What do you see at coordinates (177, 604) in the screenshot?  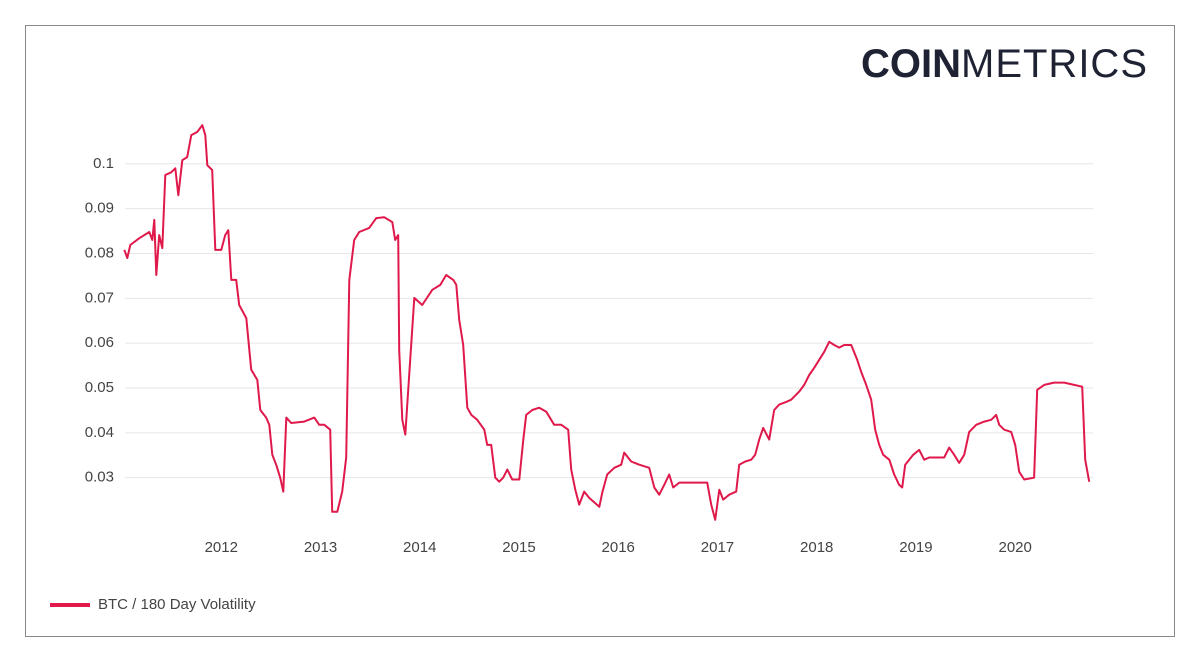 I see `legend-label: BTC / 180 Day Volatility` at bounding box center [177, 604].